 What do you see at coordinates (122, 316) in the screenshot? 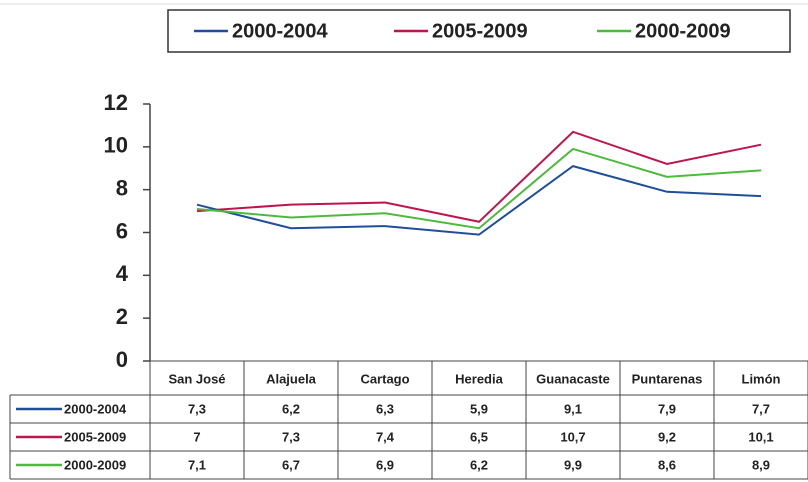
I see `y-tick-label: 2` at bounding box center [122, 316].